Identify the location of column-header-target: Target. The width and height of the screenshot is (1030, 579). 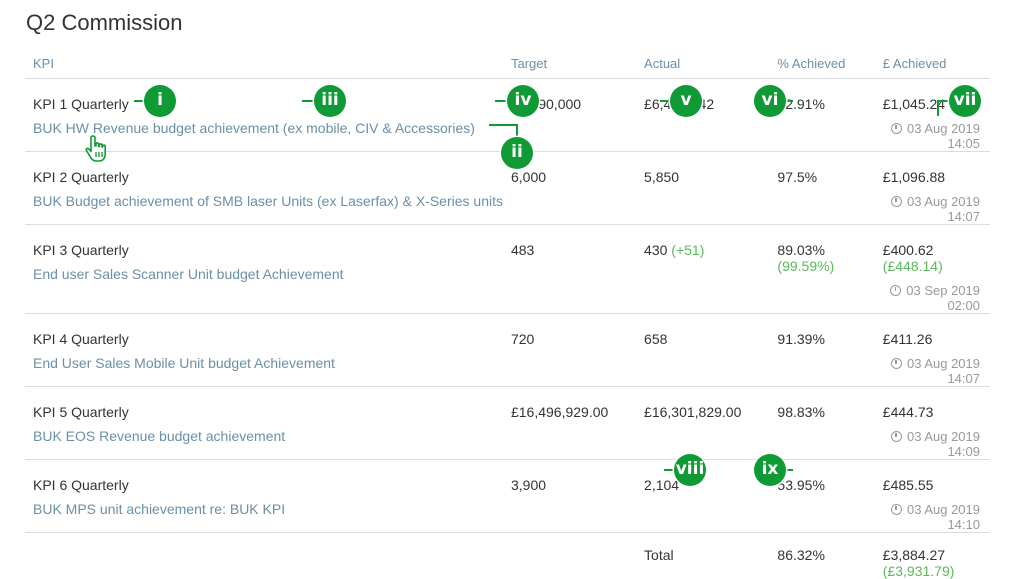
(569, 63).